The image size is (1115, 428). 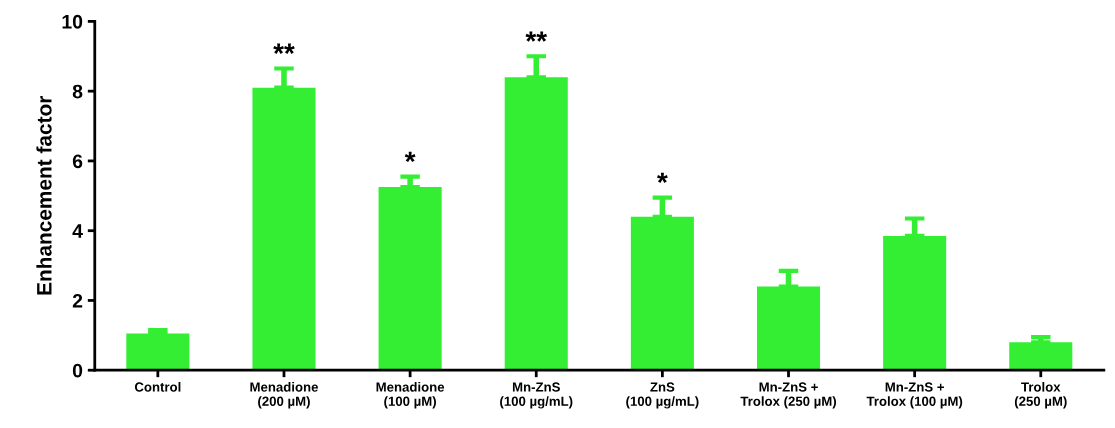 What do you see at coordinates (788, 395) in the screenshot?
I see `x-tick-label: Mn-ZnS + Trolox (250 µM)` at bounding box center [788, 395].